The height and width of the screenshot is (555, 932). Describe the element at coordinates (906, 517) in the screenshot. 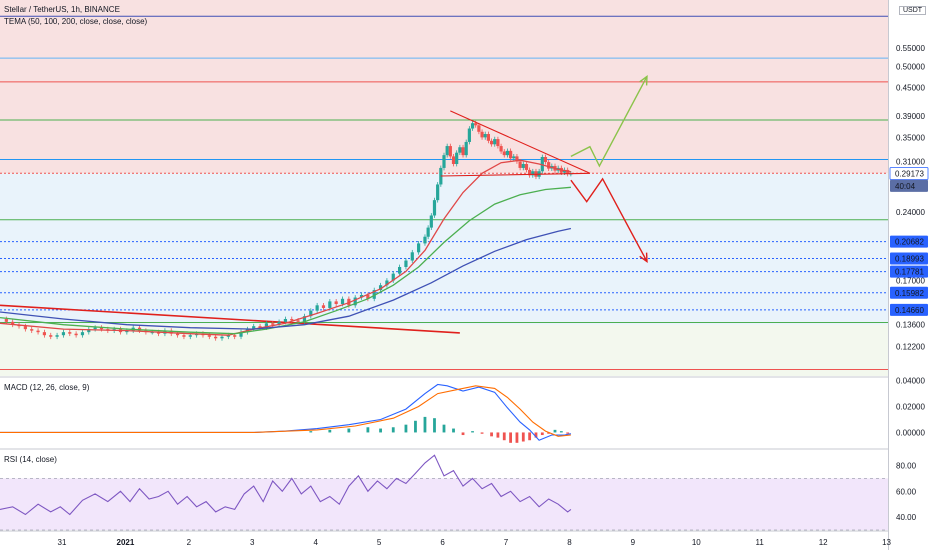

I see `rsi-tick-label-2: 40.00` at that location.